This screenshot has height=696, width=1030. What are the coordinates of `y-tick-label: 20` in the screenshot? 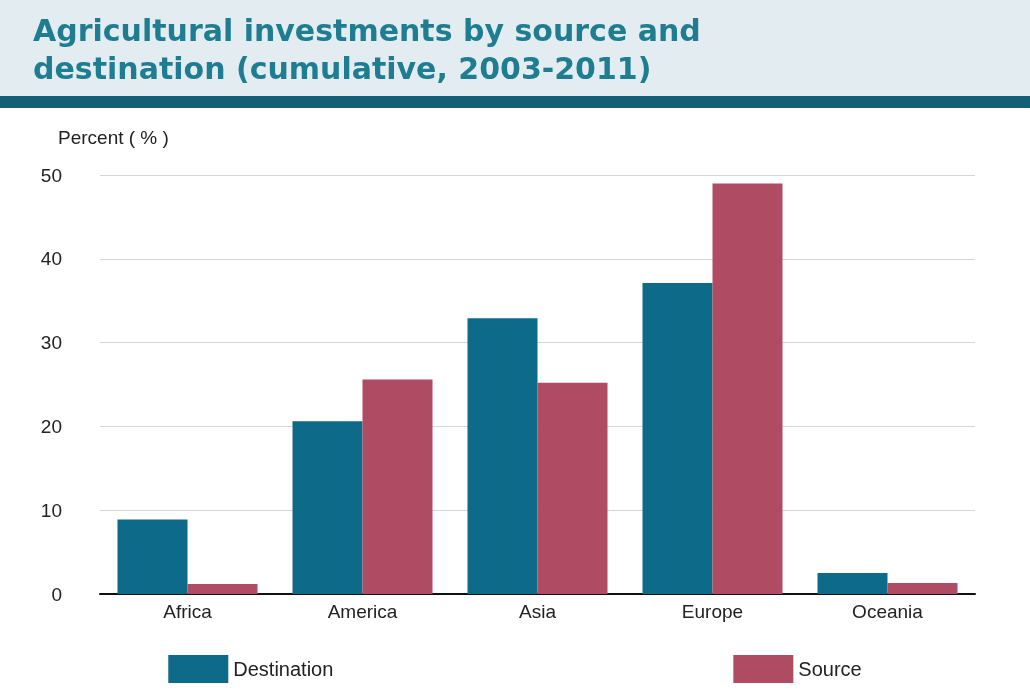 It's located at (51, 426).